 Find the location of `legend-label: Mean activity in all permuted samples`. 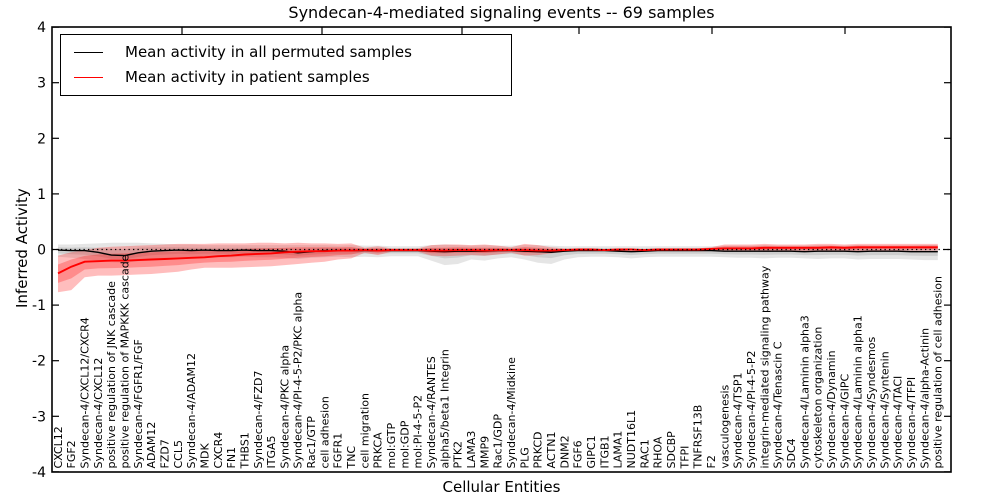

legend-label: Mean activity in all permuted samples is located at coordinates (268, 51).